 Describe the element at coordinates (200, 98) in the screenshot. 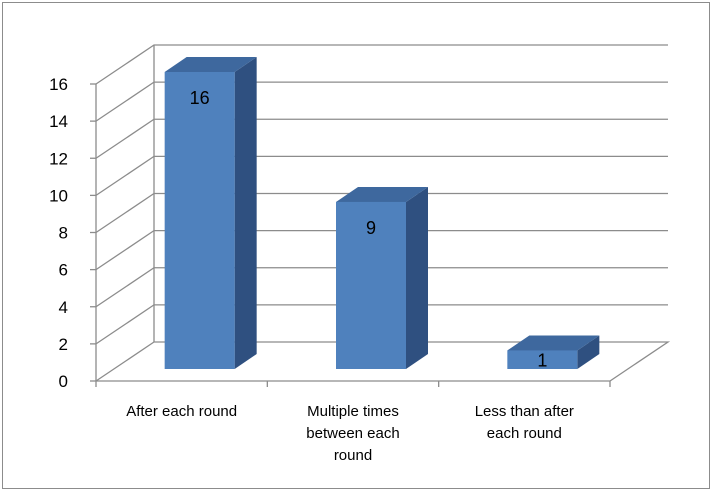

I see `data-label: 16` at that location.